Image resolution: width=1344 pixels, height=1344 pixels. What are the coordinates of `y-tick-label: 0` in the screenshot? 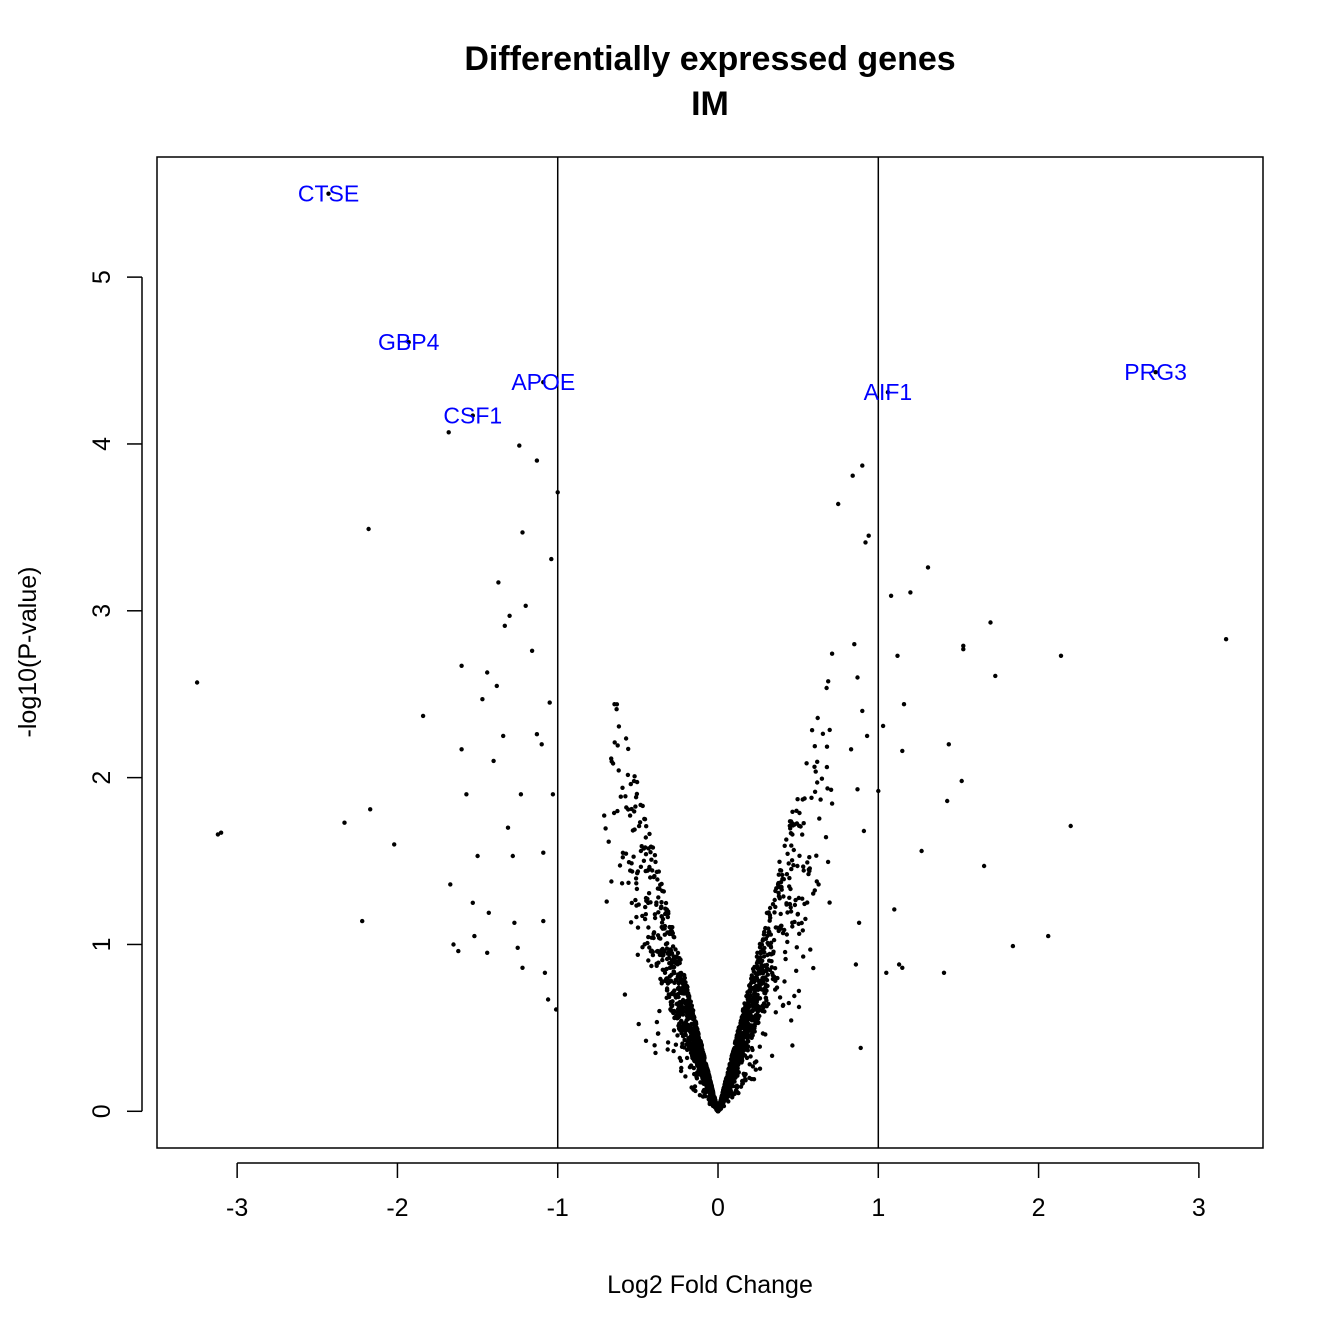 It's located at (102, 1111).